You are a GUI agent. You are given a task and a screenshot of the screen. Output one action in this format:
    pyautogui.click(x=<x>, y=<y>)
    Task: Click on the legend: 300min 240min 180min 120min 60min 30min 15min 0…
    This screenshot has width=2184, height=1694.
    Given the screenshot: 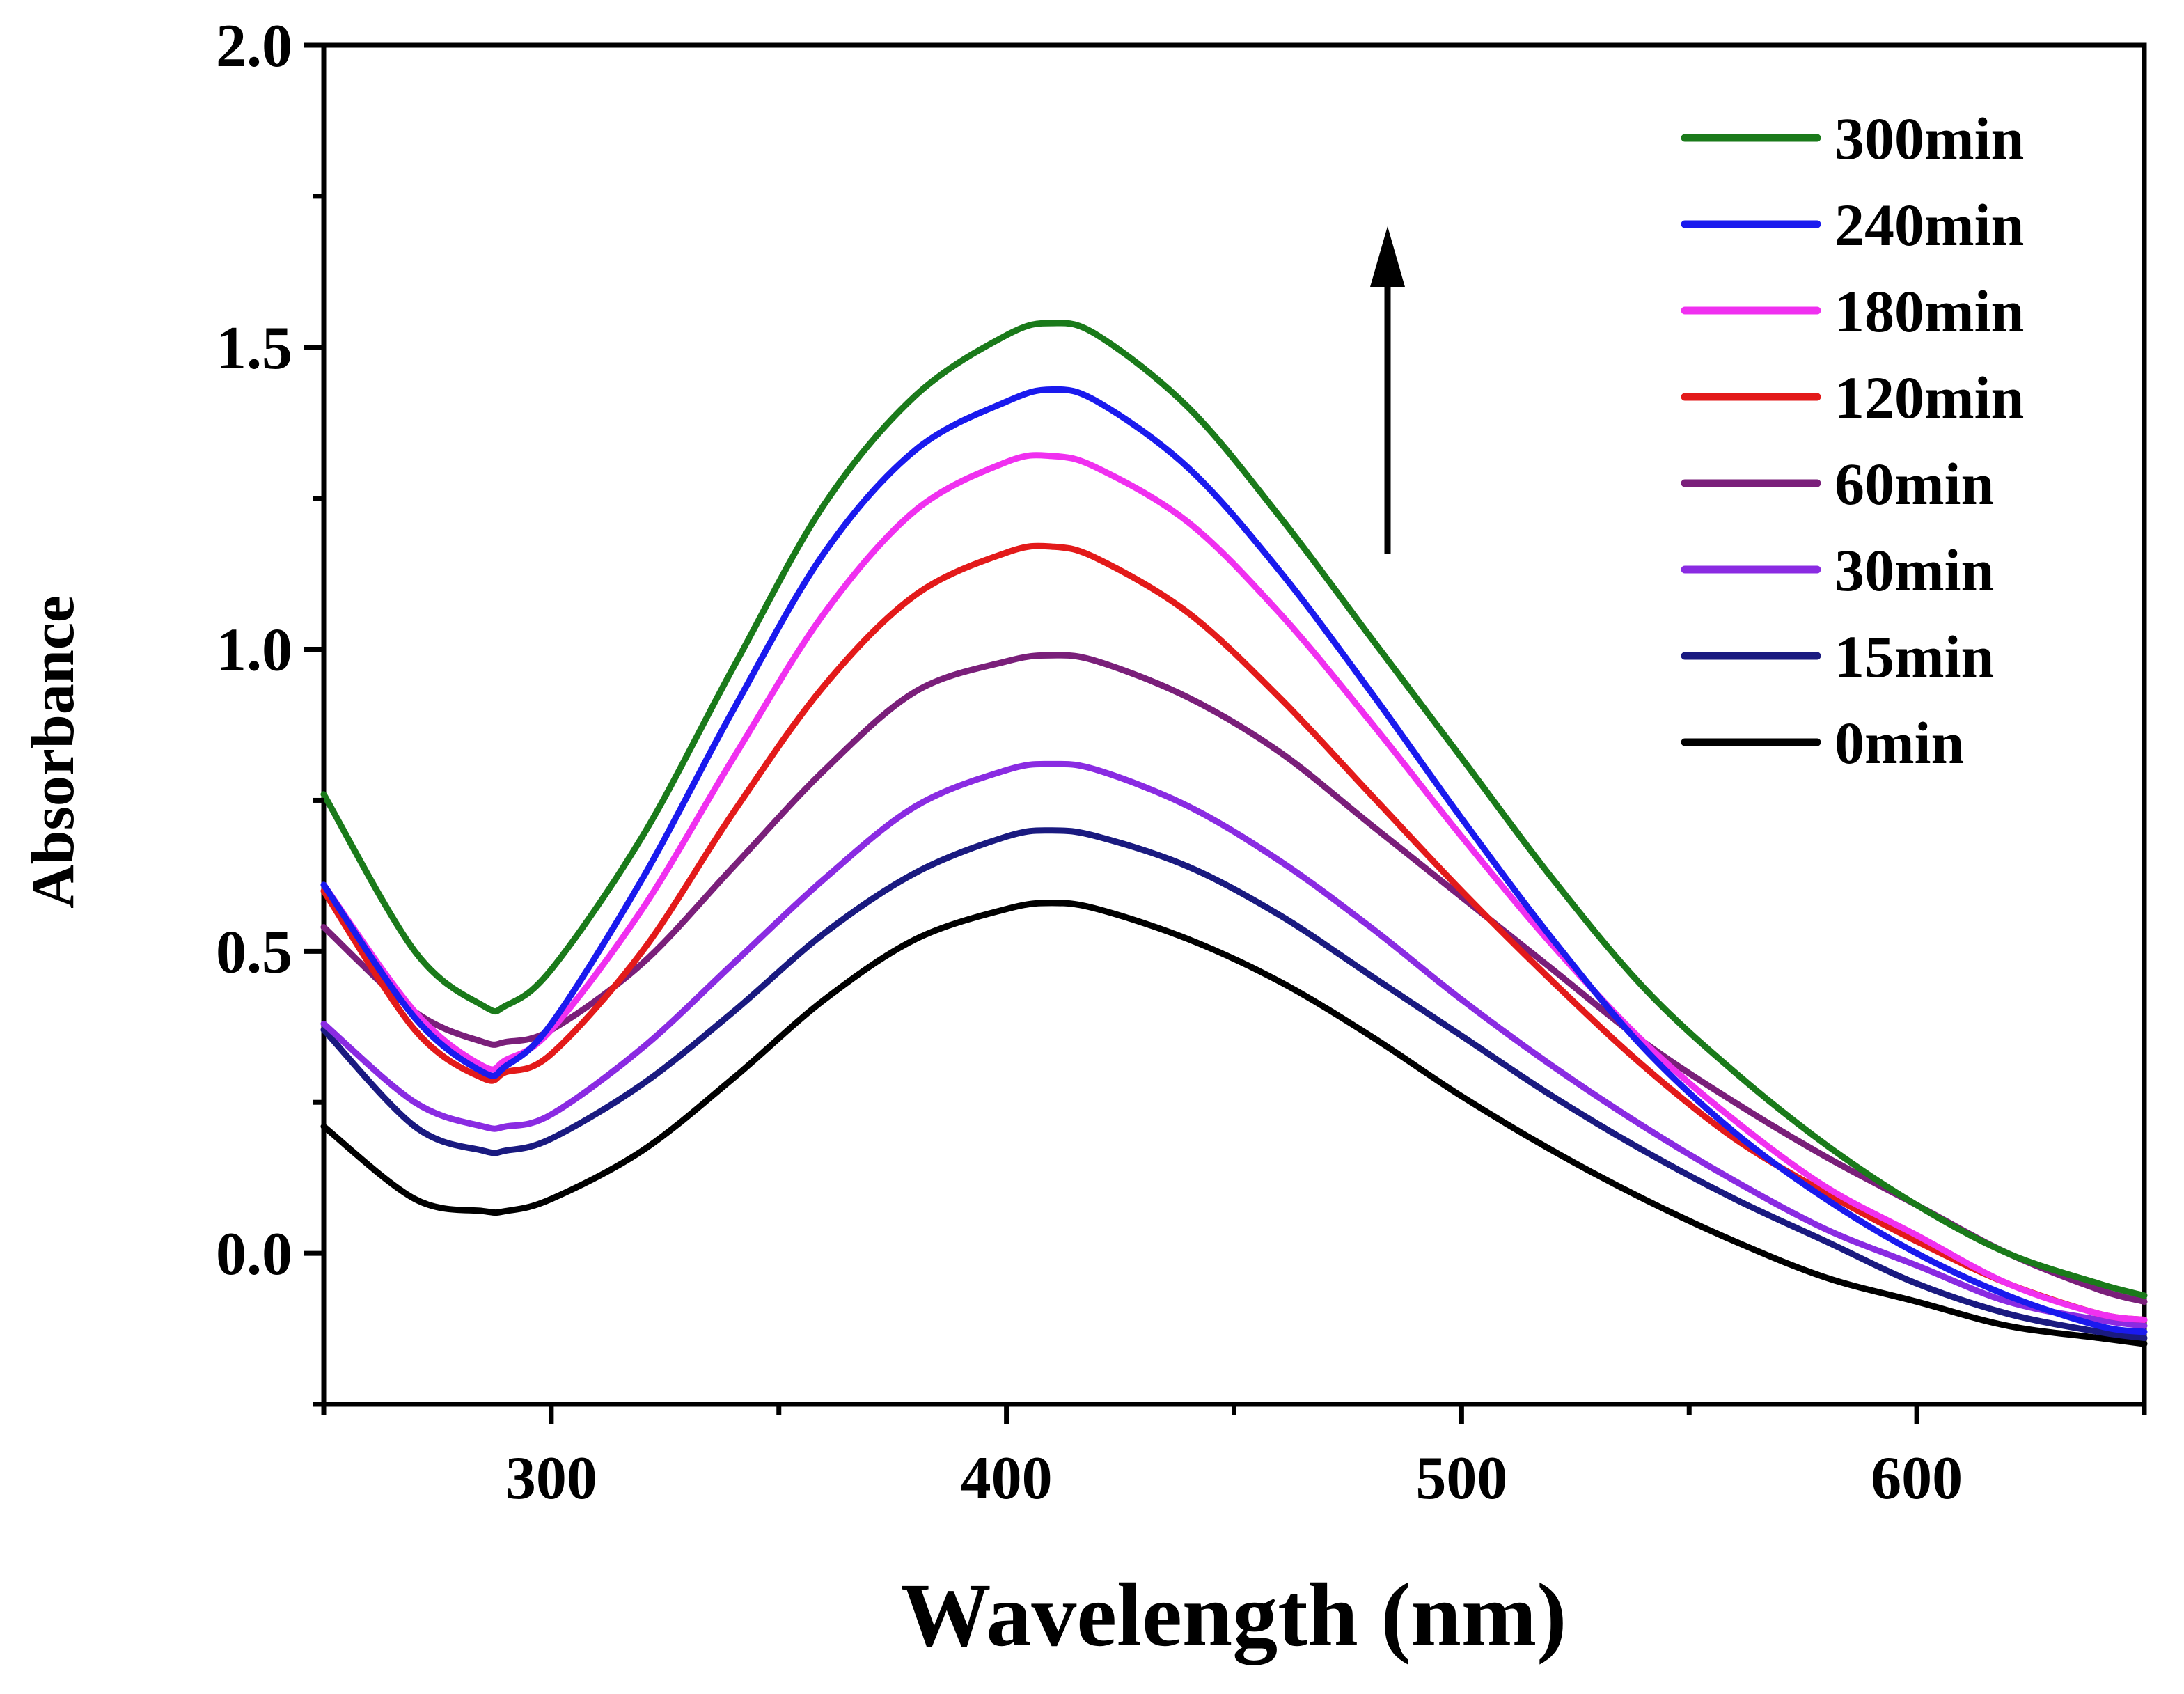 What is the action you would take?
    pyautogui.click(x=1852, y=440)
    